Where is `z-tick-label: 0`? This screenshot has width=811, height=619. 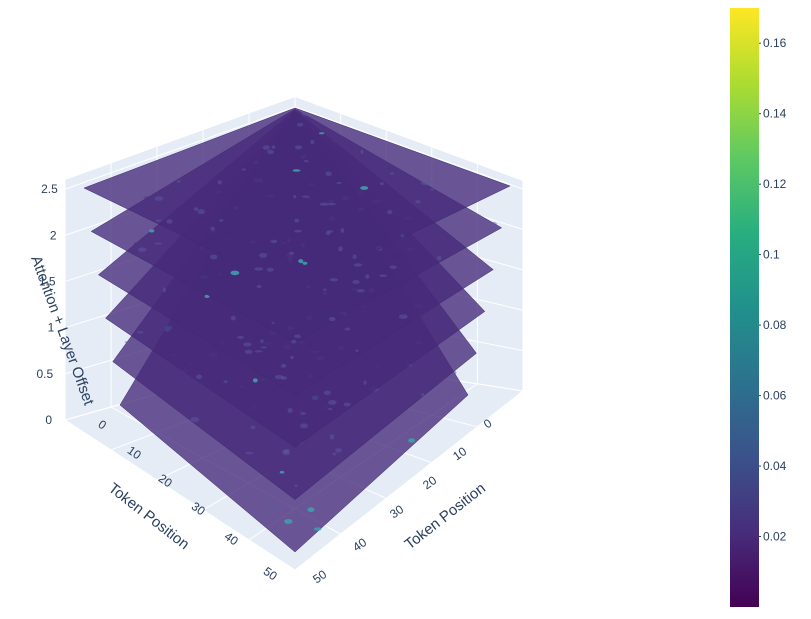 z-tick-label: 0 is located at coordinates (48, 420).